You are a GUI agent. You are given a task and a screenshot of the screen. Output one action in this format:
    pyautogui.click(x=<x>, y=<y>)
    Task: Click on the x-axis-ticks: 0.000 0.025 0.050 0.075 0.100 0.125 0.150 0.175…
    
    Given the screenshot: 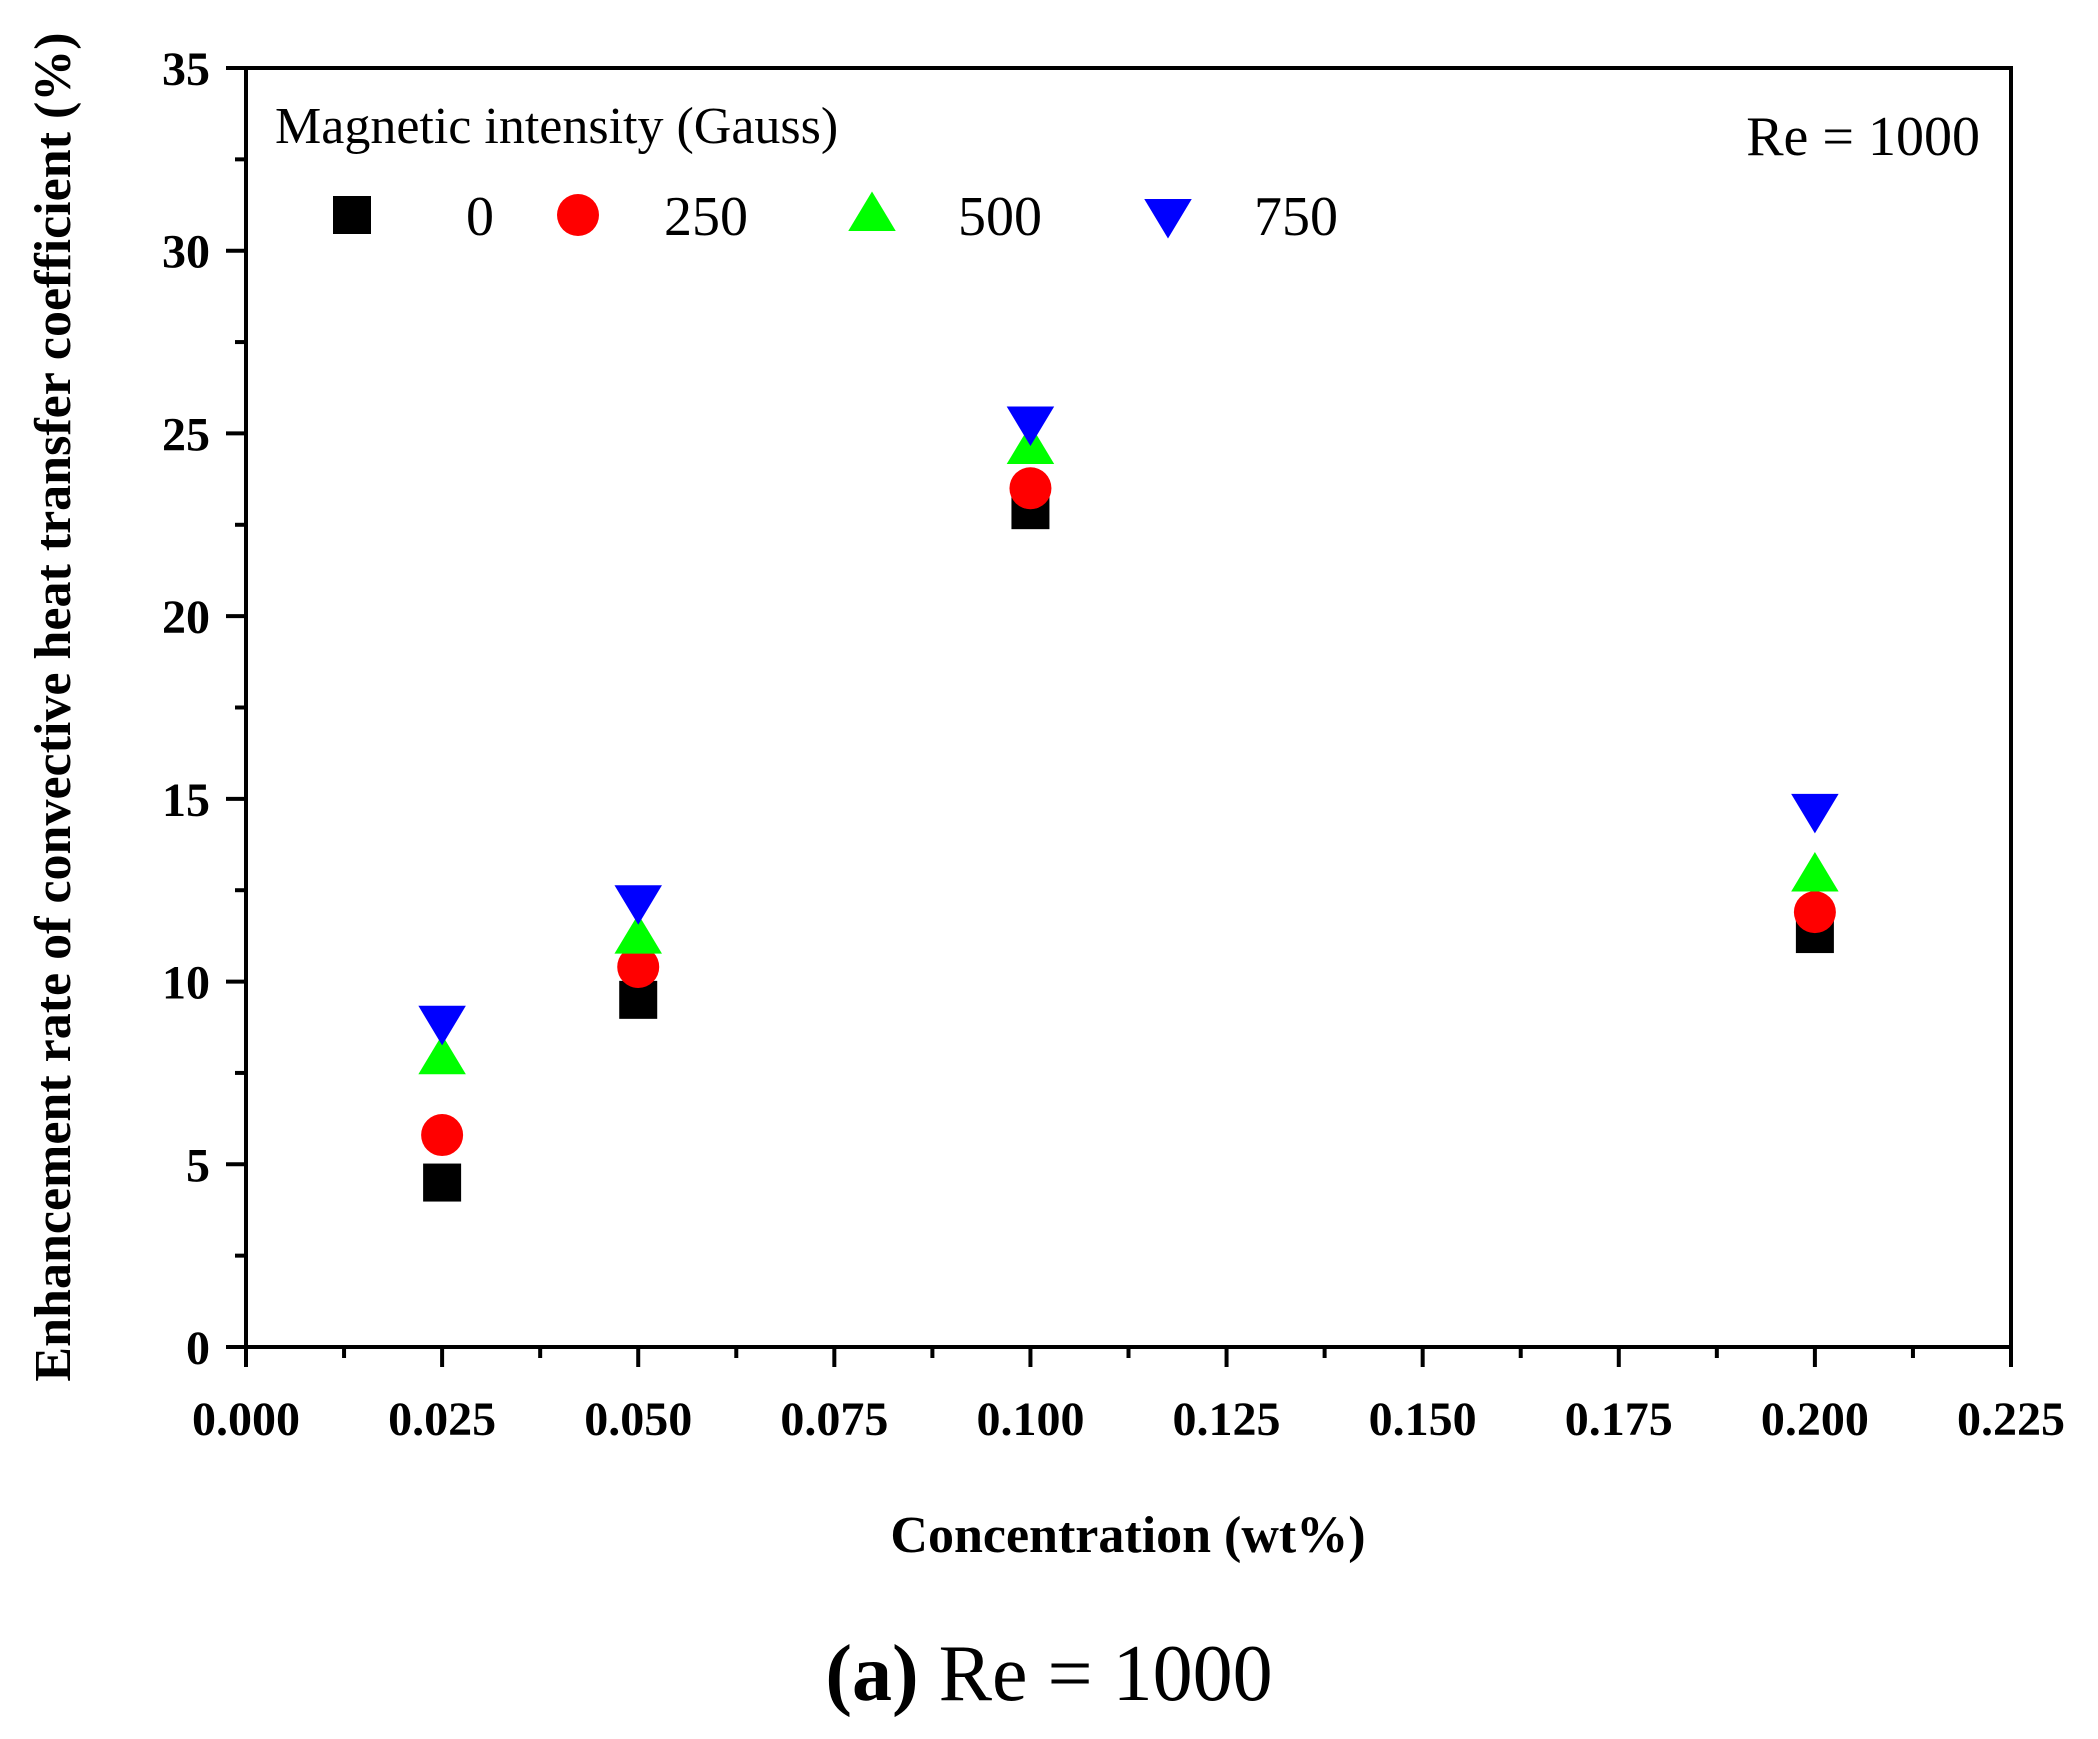 What is the action you would take?
    pyautogui.click(x=1128, y=1396)
    